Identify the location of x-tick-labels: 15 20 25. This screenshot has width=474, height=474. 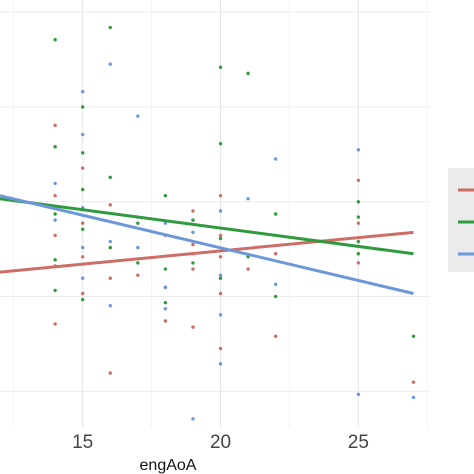
(220, 442).